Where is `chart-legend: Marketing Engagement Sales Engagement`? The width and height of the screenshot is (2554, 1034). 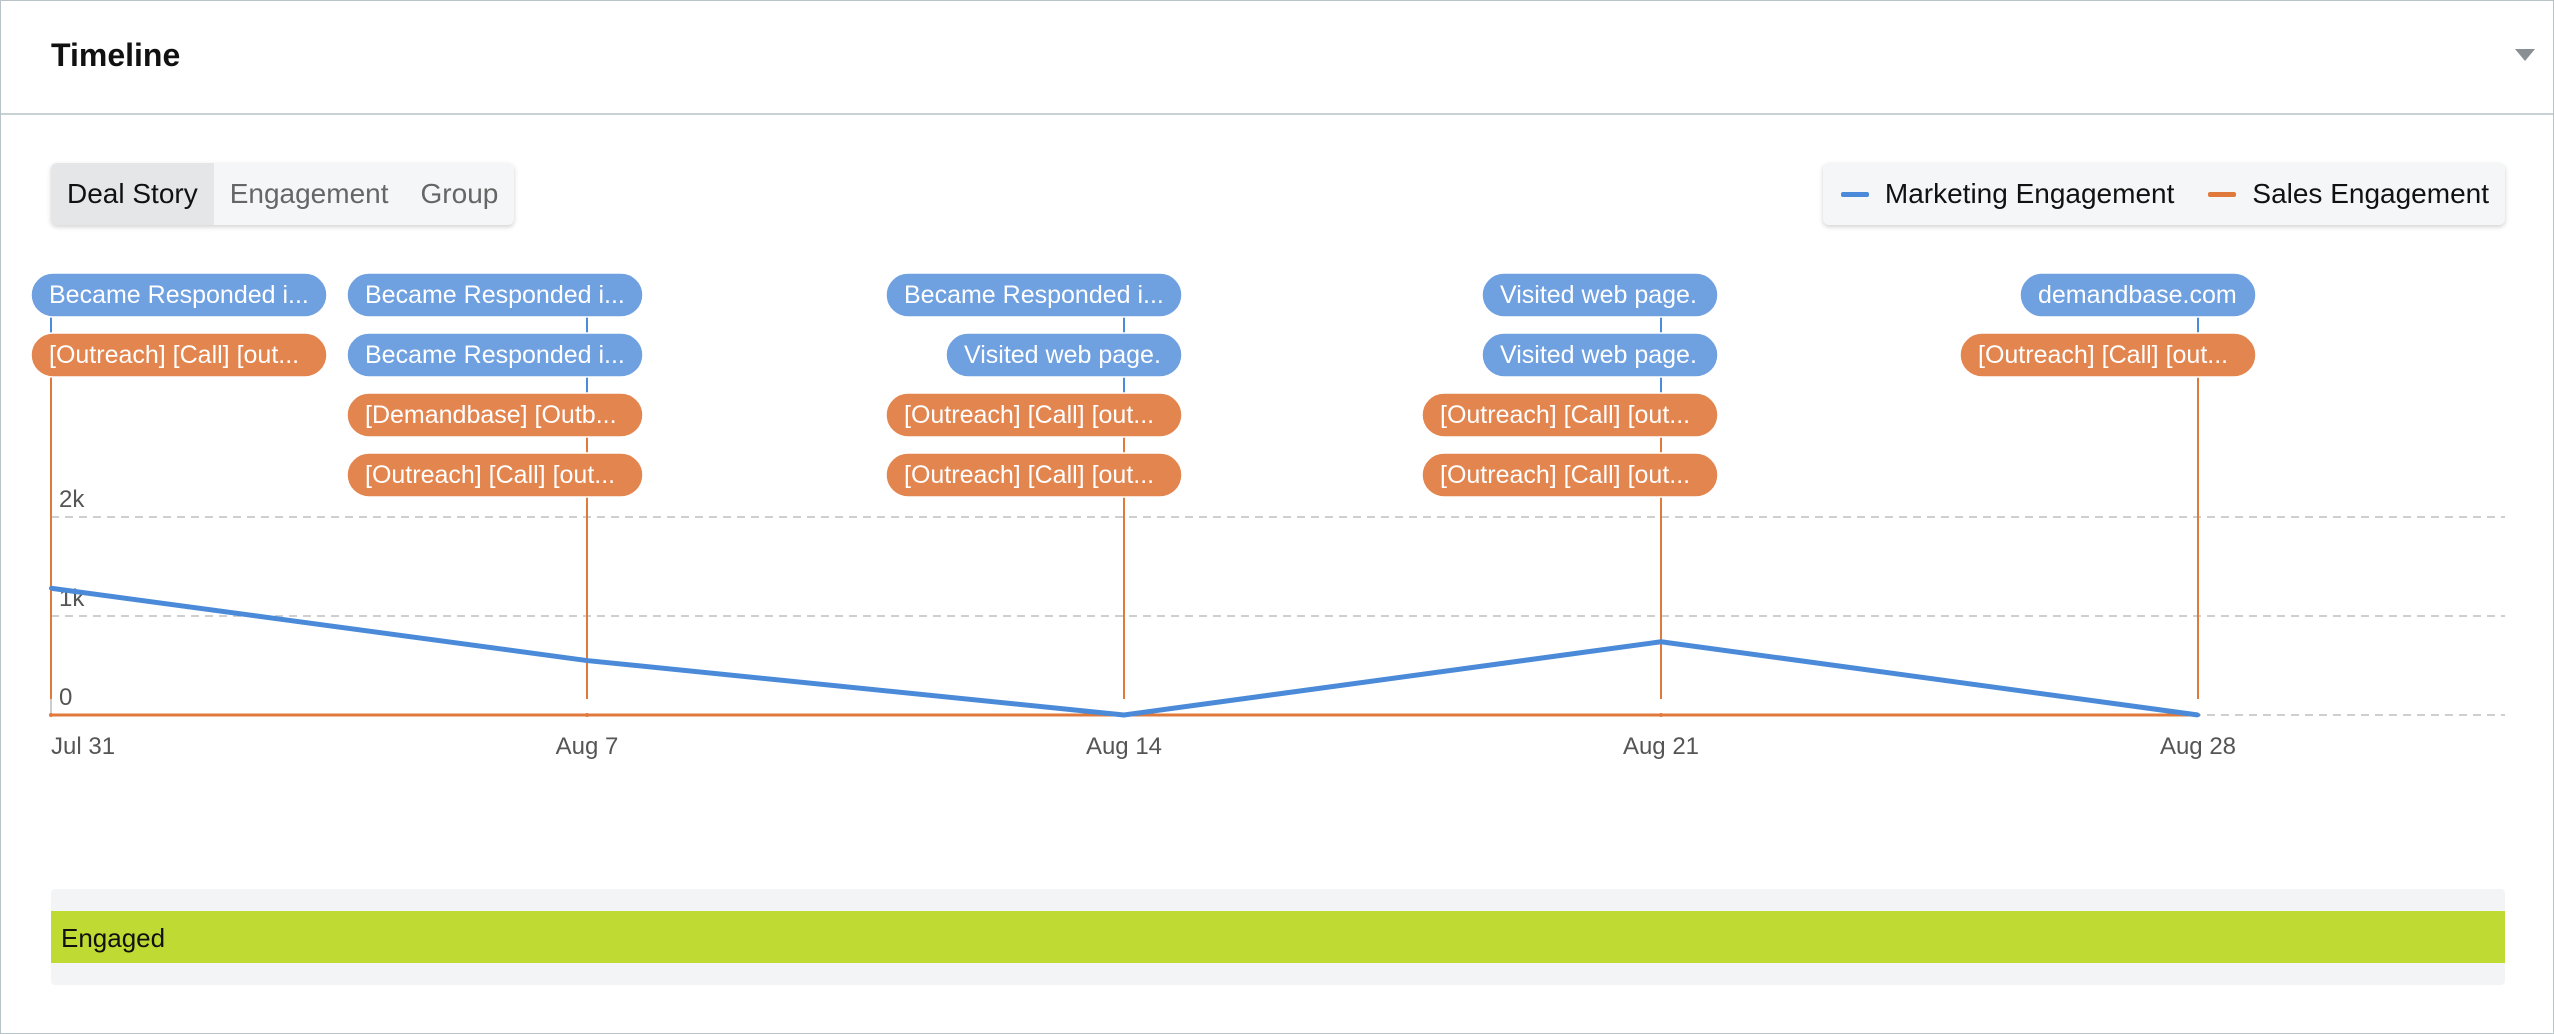 chart-legend: Marketing Engagement Sales Engagement is located at coordinates (2163, 194).